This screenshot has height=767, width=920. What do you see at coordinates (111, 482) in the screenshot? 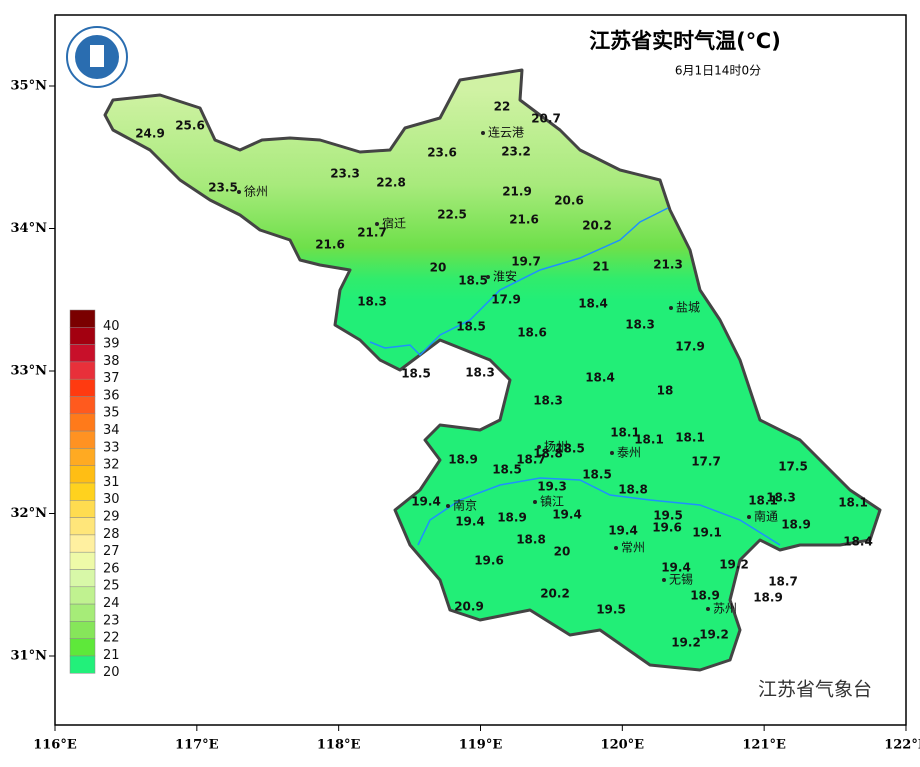
I see `legend-label: 31` at bounding box center [111, 482].